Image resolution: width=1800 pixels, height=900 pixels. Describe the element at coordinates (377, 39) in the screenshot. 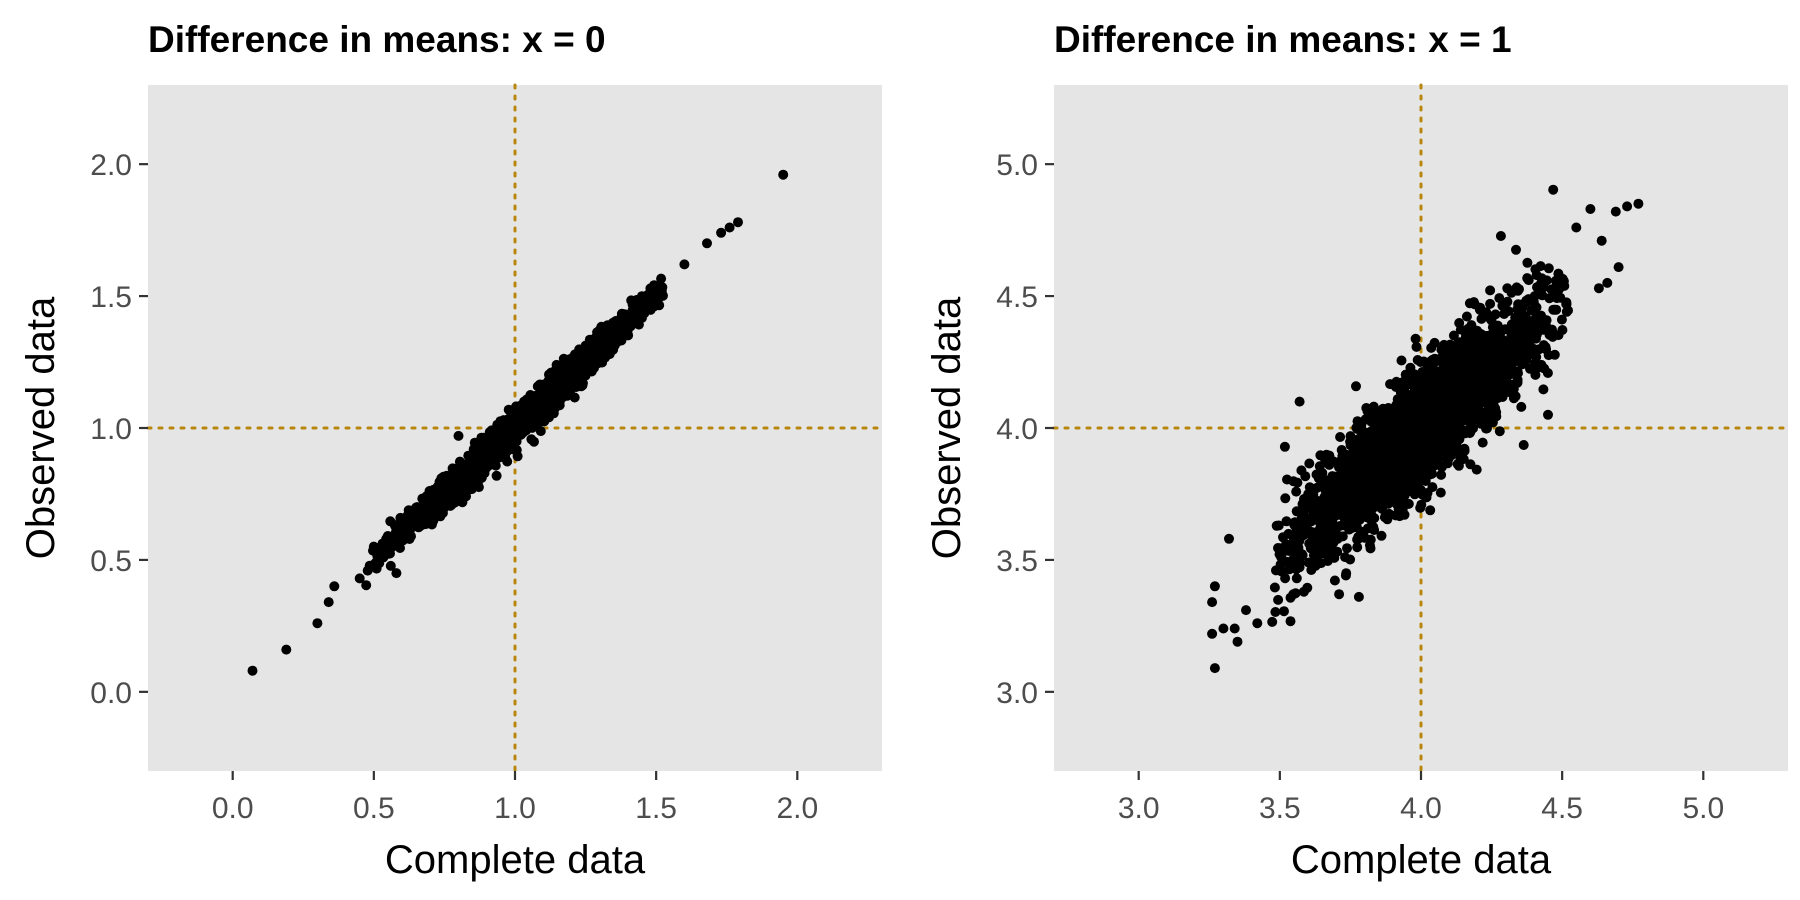

I see `chart-title: Difference in means: x = 0` at that location.